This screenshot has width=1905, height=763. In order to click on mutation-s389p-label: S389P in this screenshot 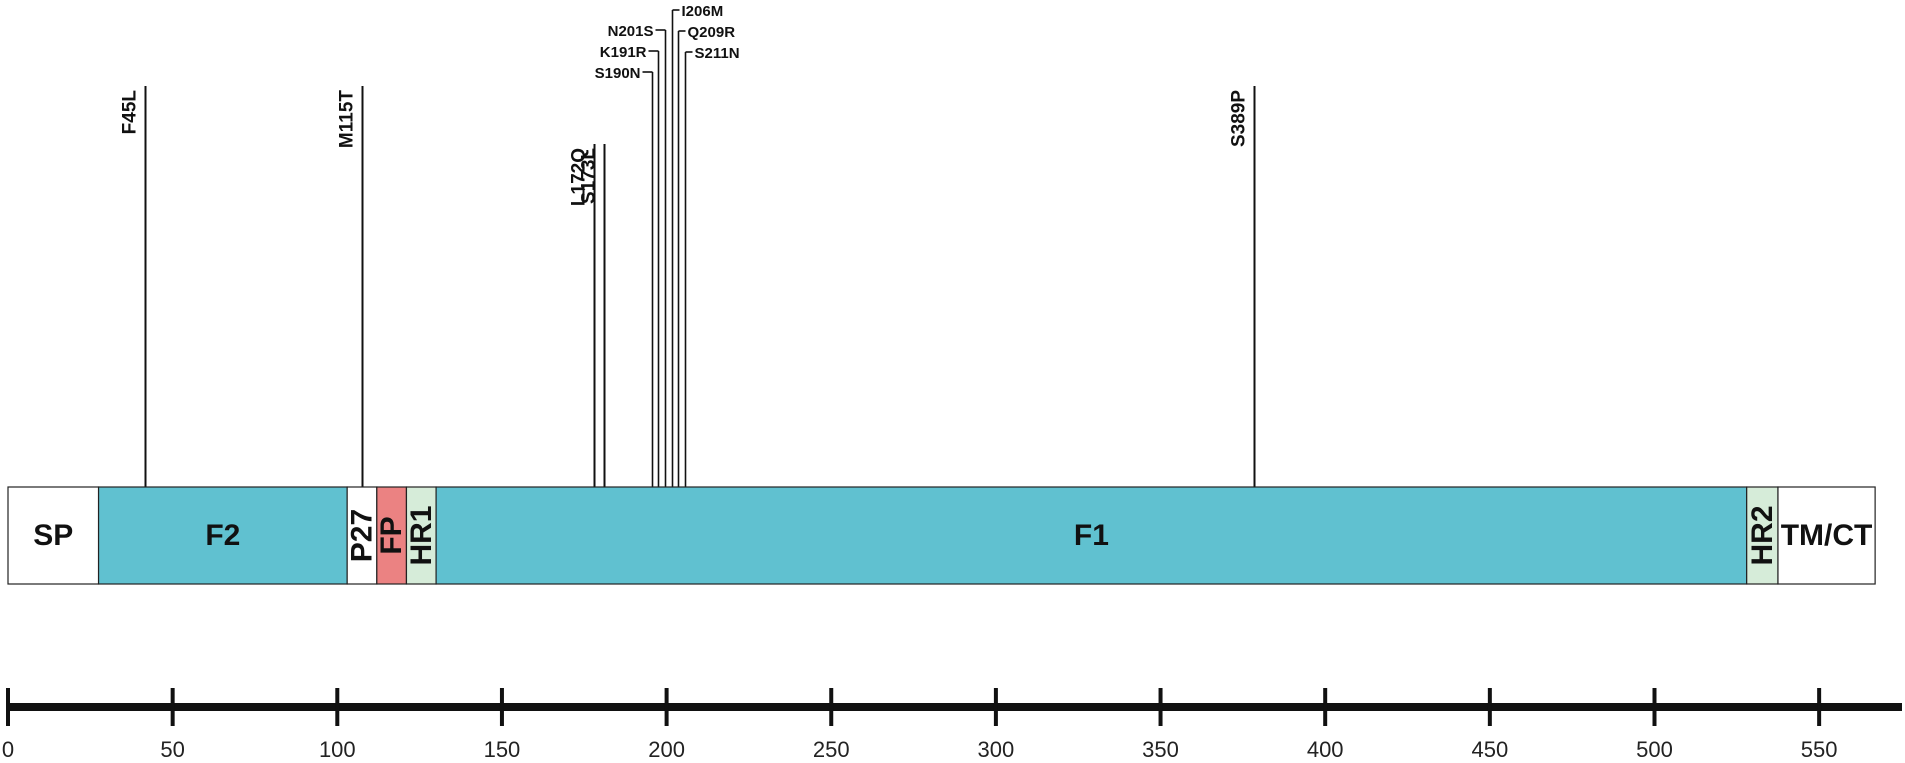, I will do `click(1239, 118)`.